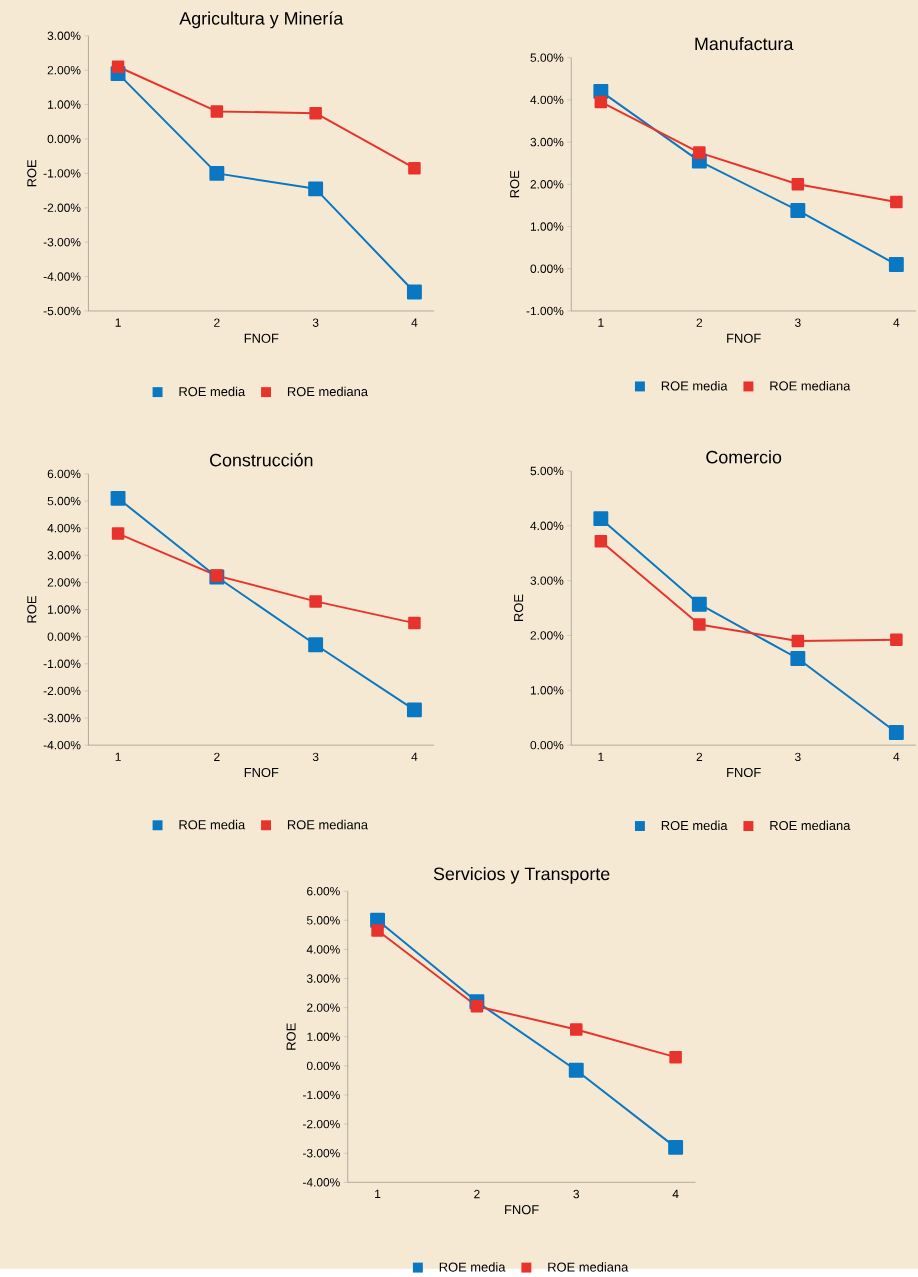 The width and height of the screenshot is (918, 1277). I want to click on chart-title: Agricultura y Minería, so click(261, 20).